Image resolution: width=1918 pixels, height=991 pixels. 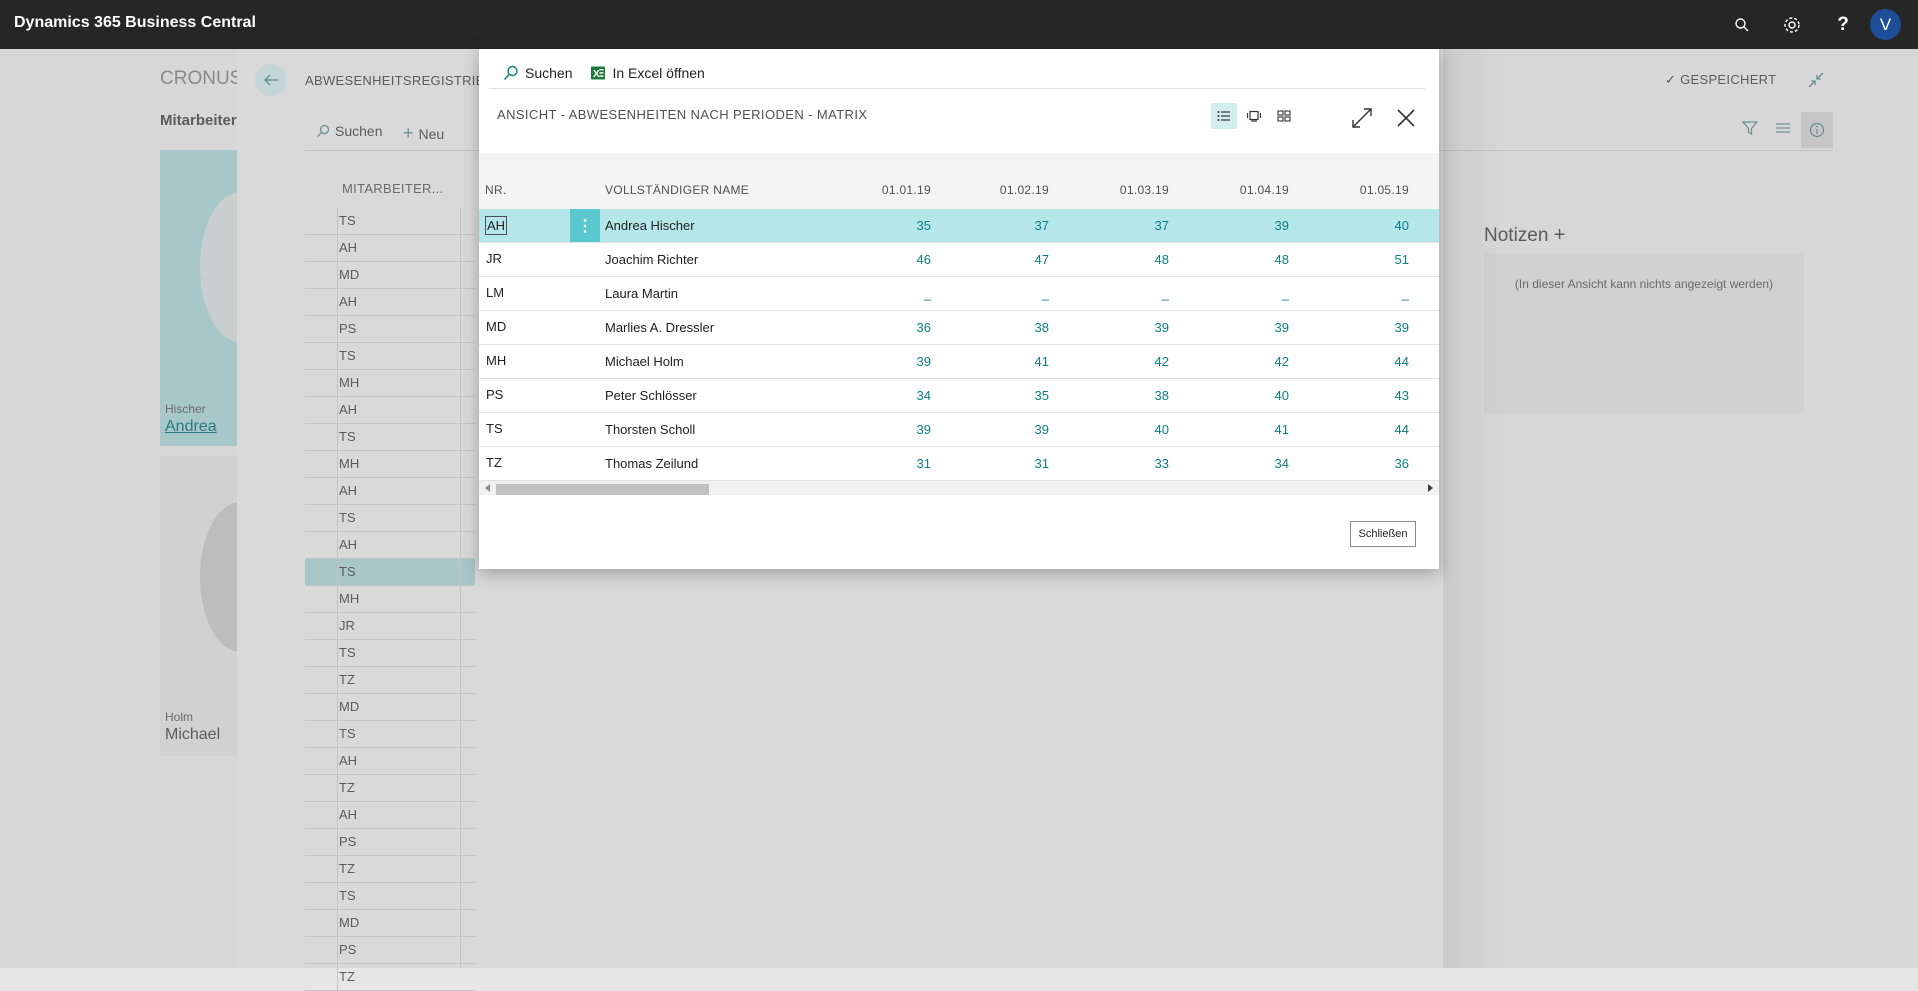 What do you see at coordinates (390, 923) in the screenshot?
I see `list-item: MD` at bounding box center [390, 923].